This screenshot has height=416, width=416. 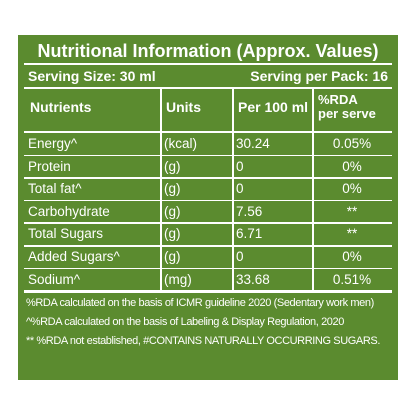 What do you see at coordinates (249, 211) in the screenshot?
I see `table-cell: 7.56` at bounding box center [249, 211].